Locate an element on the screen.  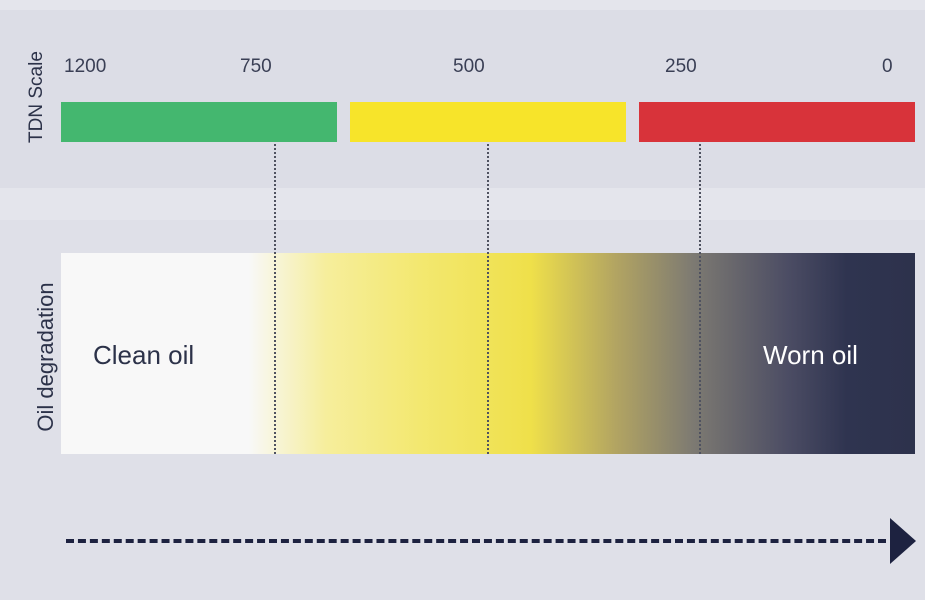
arrow-right-icon is located at coordinates (903, 541).